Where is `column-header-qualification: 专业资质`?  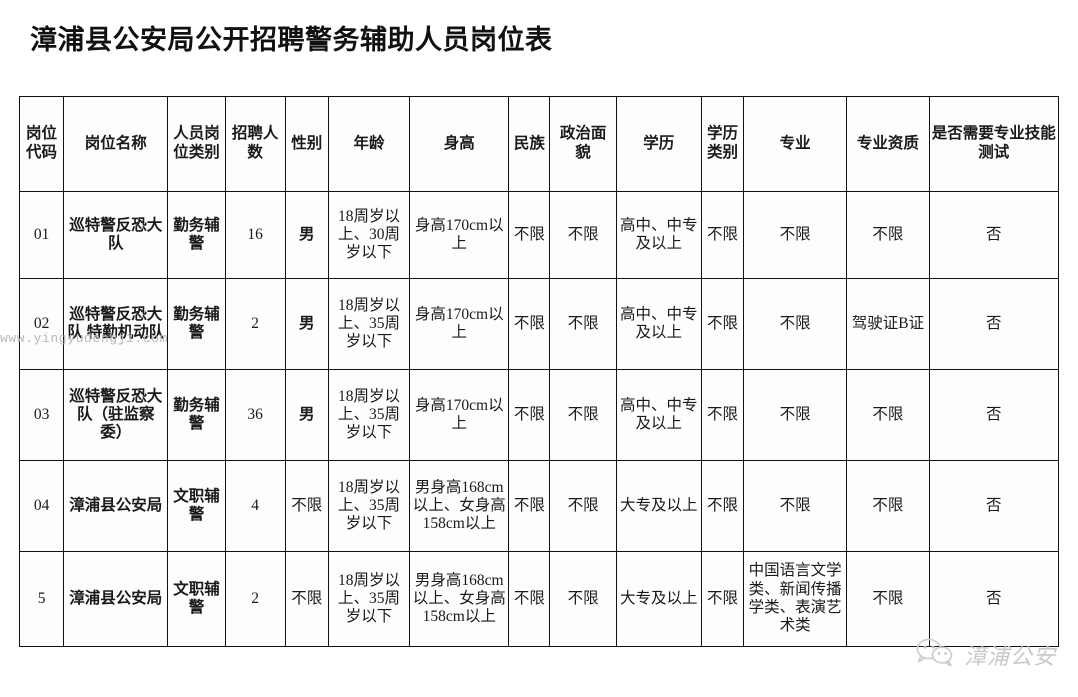 column-header-qualification: 专业资质 is located at coordinates (888, 144).